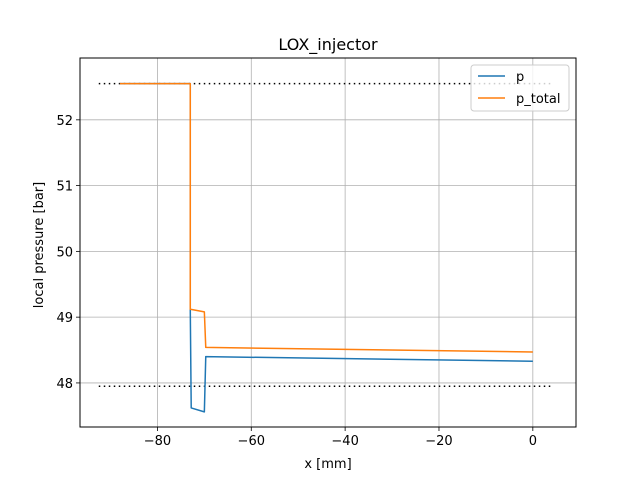 The height and width of the screenshot is (480, 640). What do you see at coordinates (327, 464) in the screenshot?
I see `x-axis-label: x [mm]` at bounding box center [327, 464].